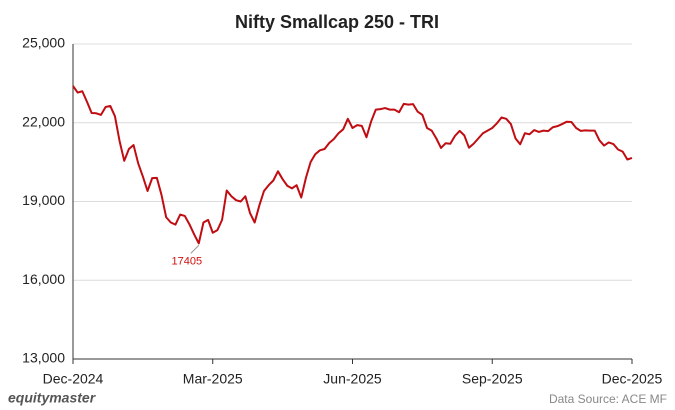 The height and width of the screenshot is (410, 675). I want to click on annotation-leader, so click(195, 249).